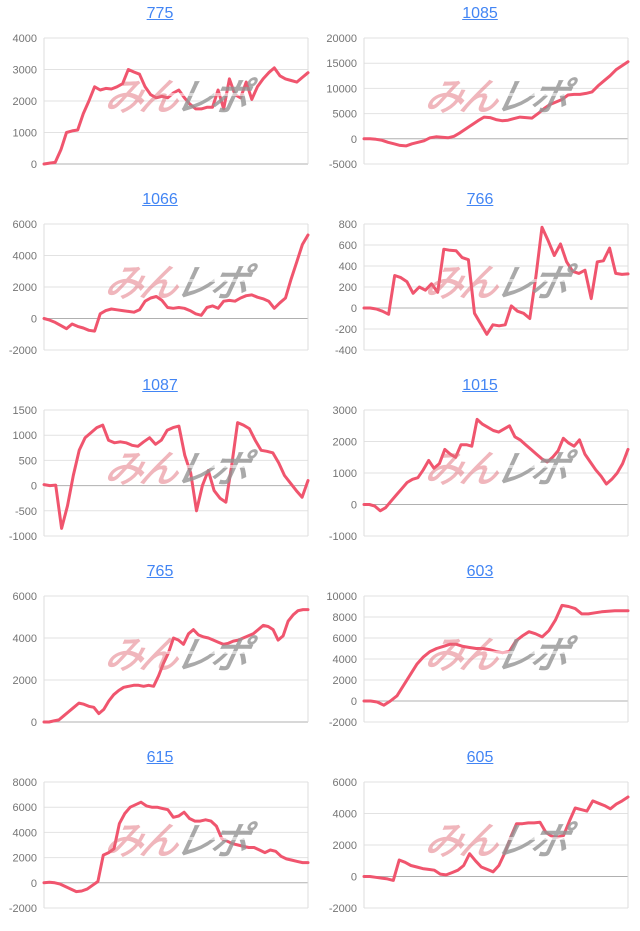  I want to click on chart-plot: -1000 0 1000 2000 3000 みんレポ, so click(480, 474).